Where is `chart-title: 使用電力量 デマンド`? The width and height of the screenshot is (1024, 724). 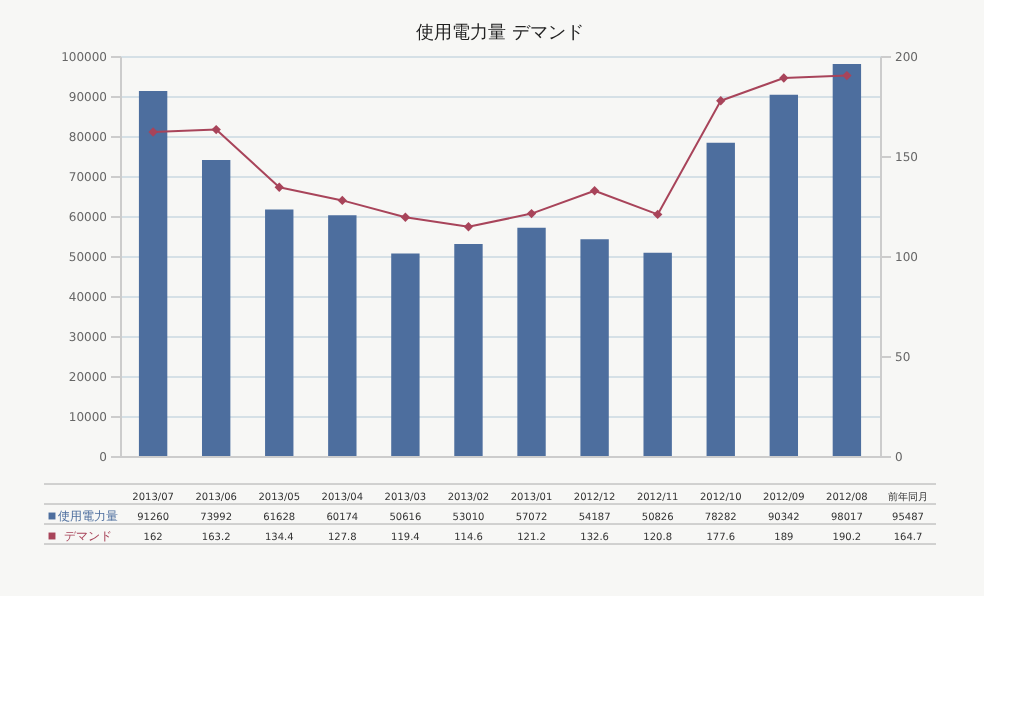 chart-title: 使用電力量 デマンド is located at coordinates (500, 33).